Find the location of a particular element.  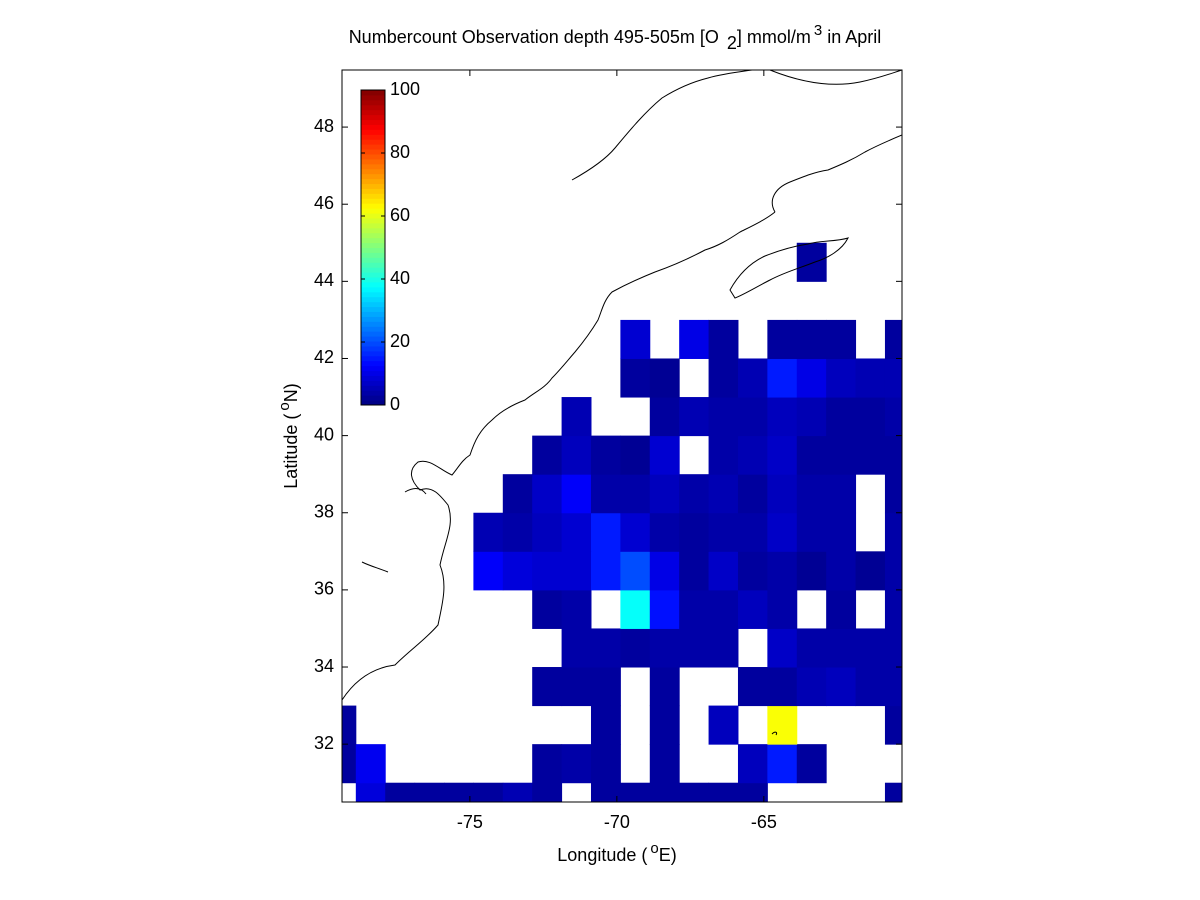

x-label-part: o is located at coordinates (654, 848).